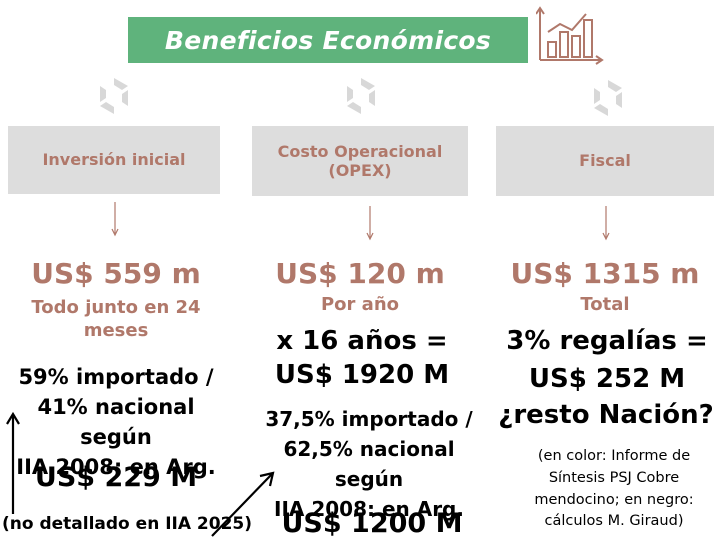  What do you see at coordinates (605, 273) in the screenshot?
I see `value-fiscal: US$ 1315 m` at bounding box center [605, 273].